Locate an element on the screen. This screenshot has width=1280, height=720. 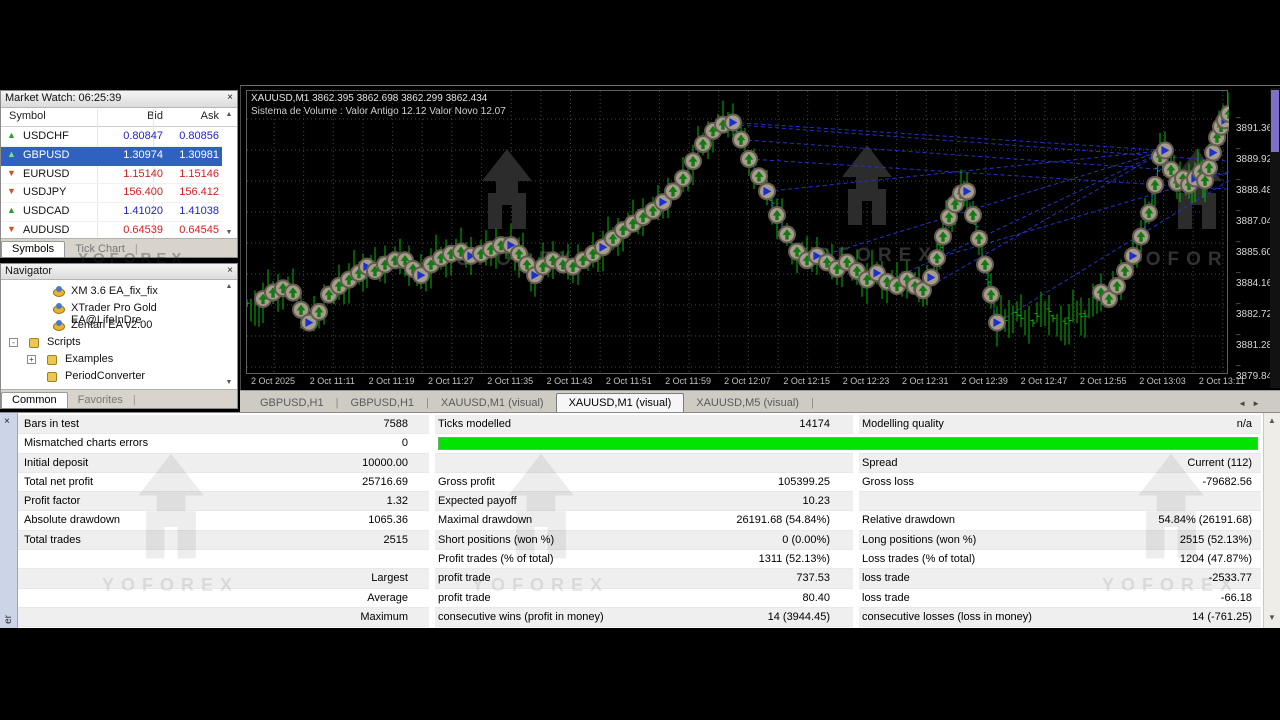
time-axis-label: 2 Oct 11:43 is located at coordinates (569, 381).